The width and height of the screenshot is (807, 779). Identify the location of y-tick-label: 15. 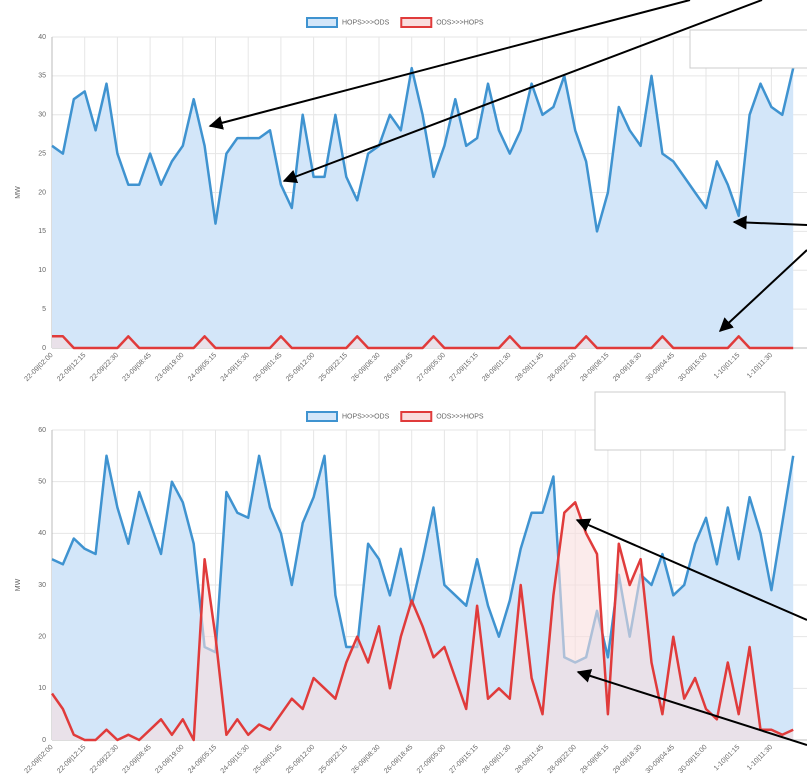
(42, 231).